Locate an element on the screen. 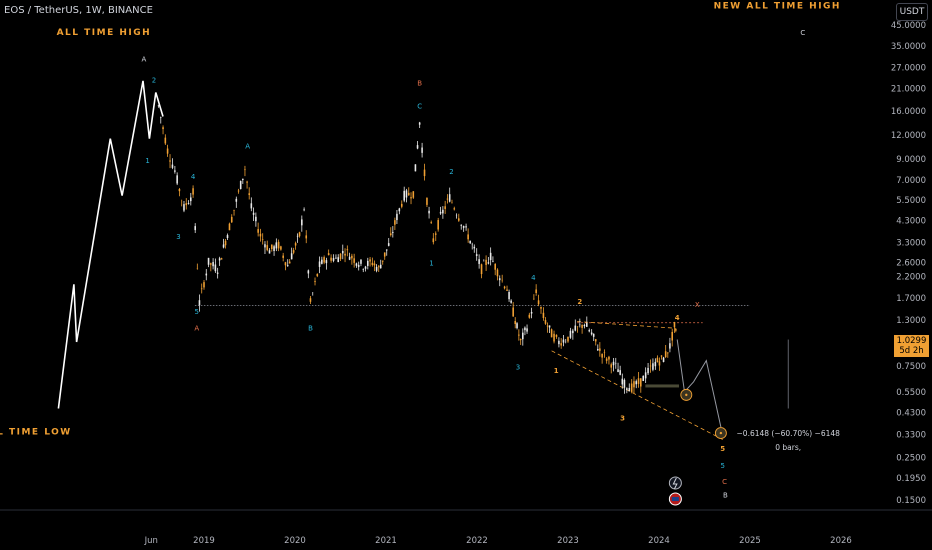  y-tick-label: 5.5000 is located at coordinates (911, 201).